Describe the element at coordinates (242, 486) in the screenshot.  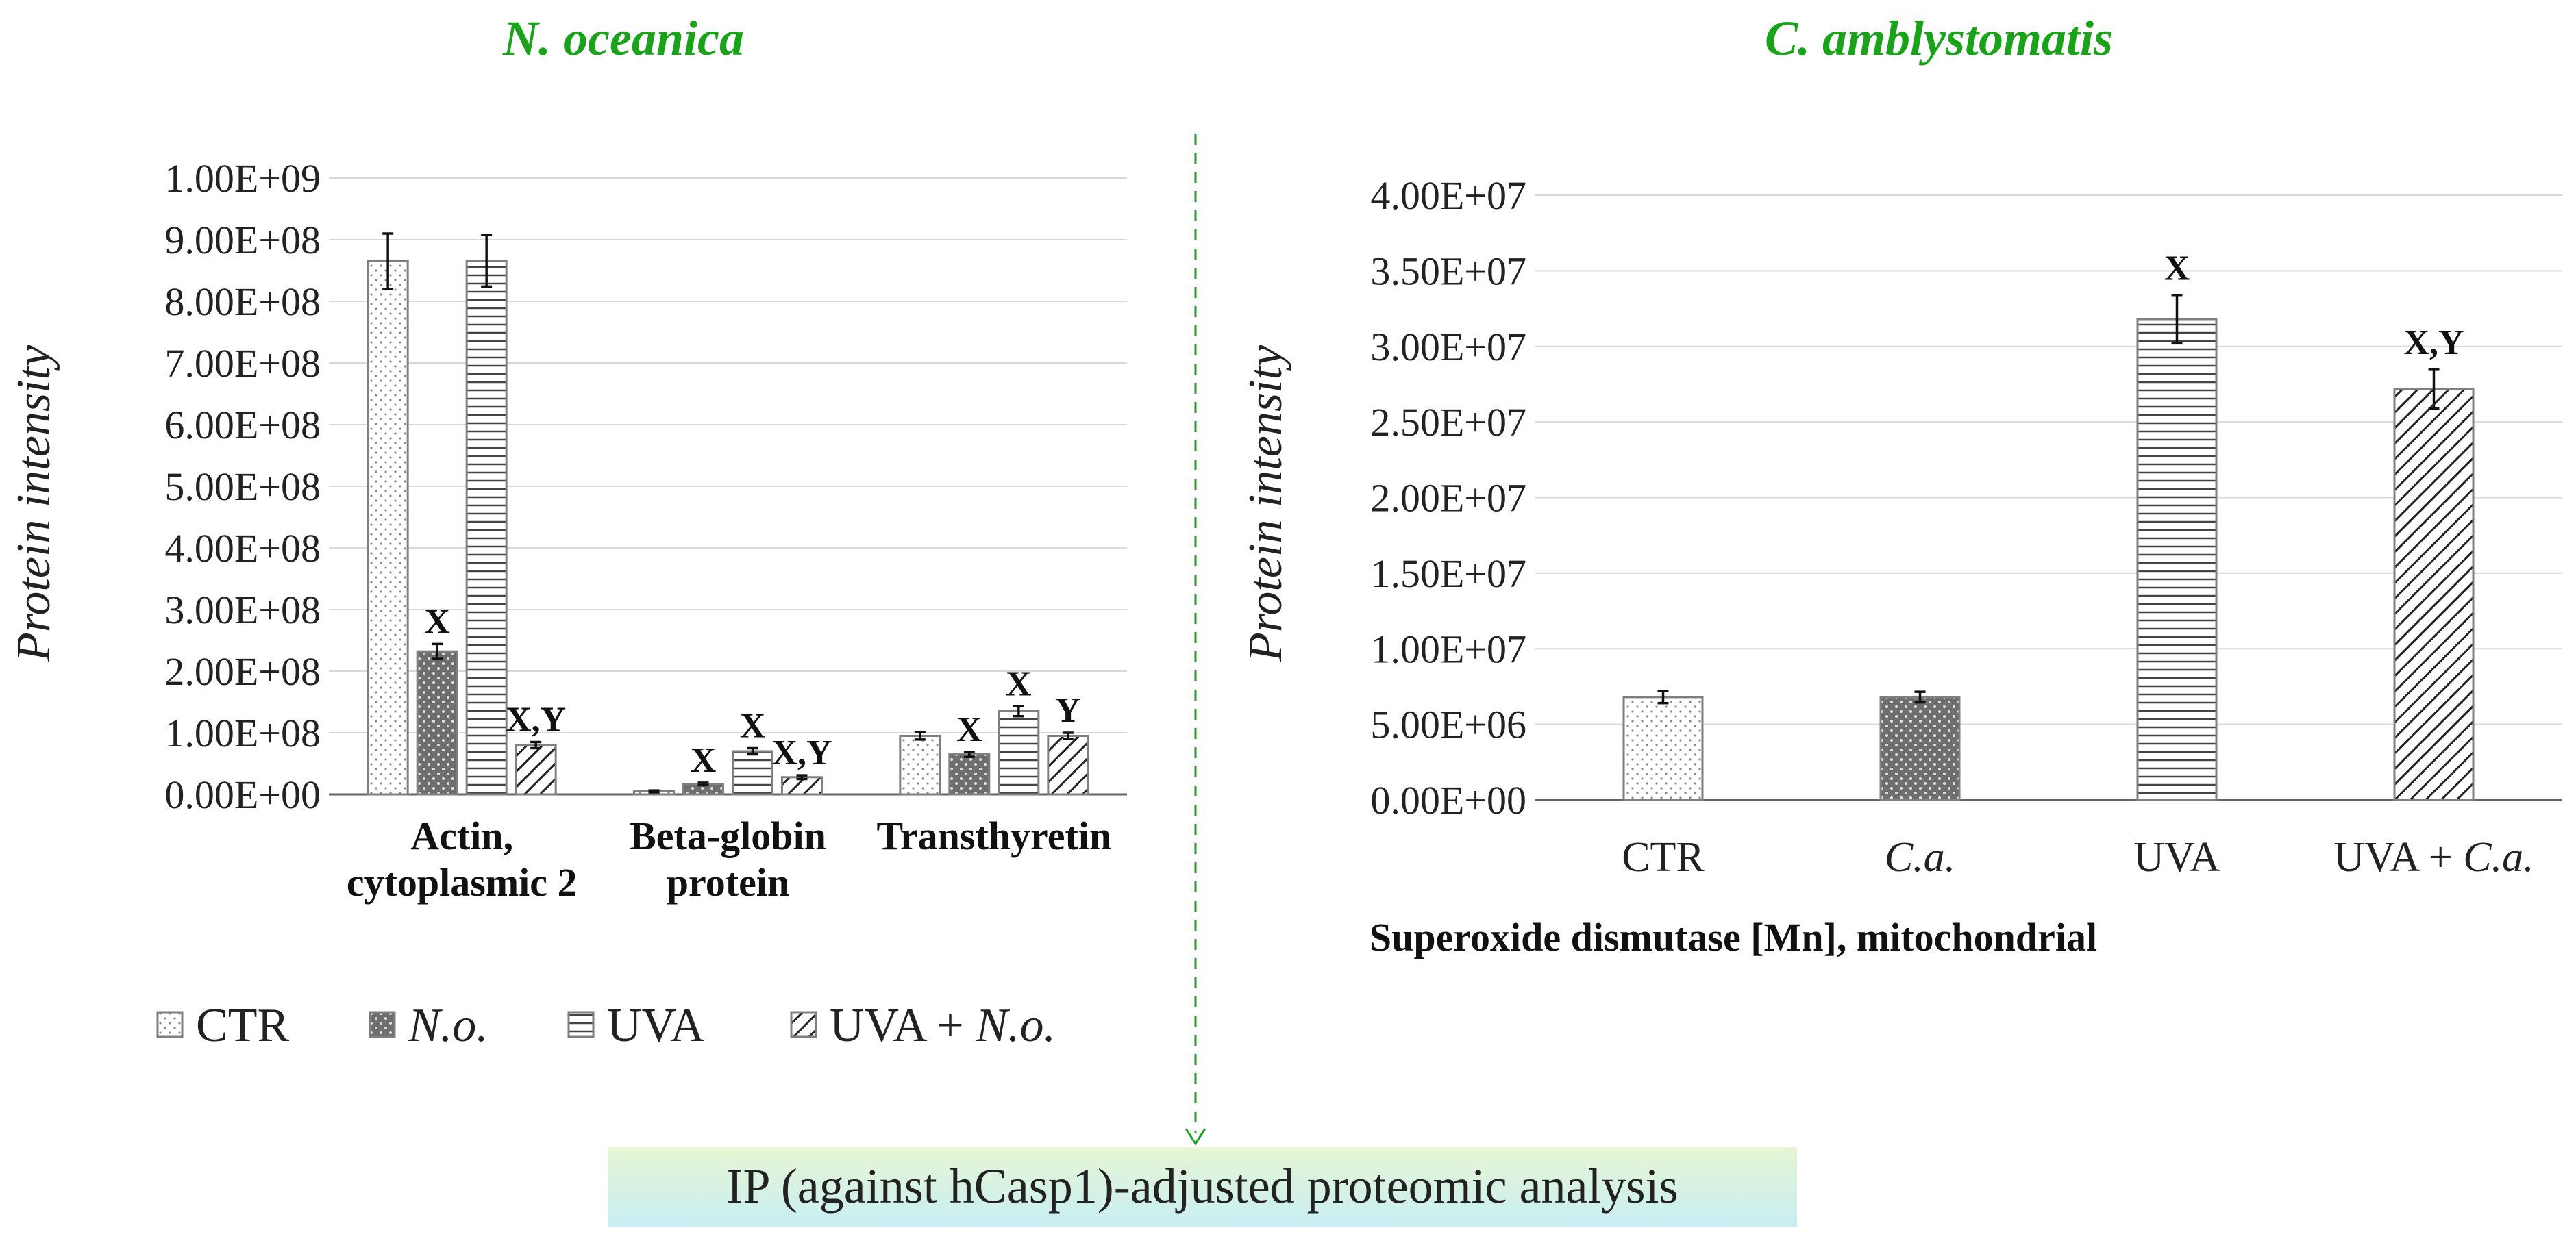
I see `left-y-tick-label: 5.00E+08` at that location.